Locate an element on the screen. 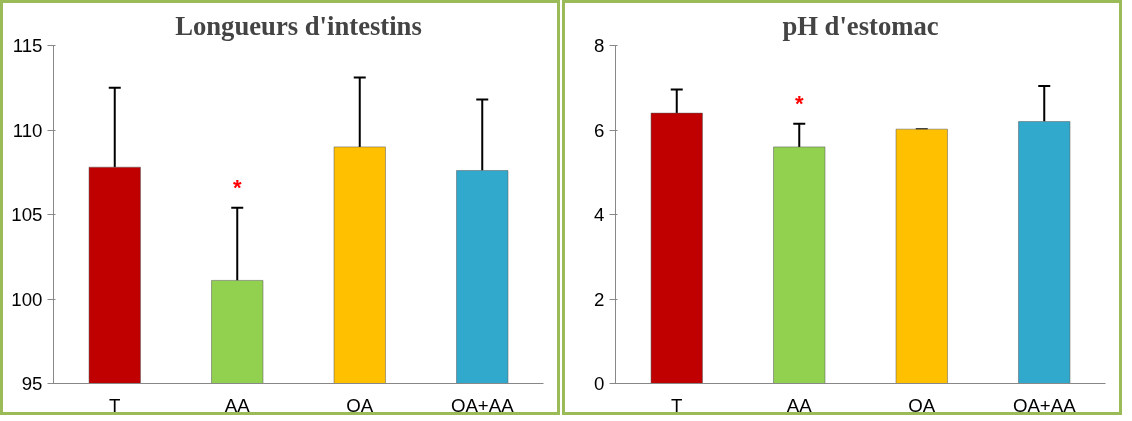 This screenshot has width=1132, height=421. chart-title: pH d'estomac is located at coordinates (860, 25).